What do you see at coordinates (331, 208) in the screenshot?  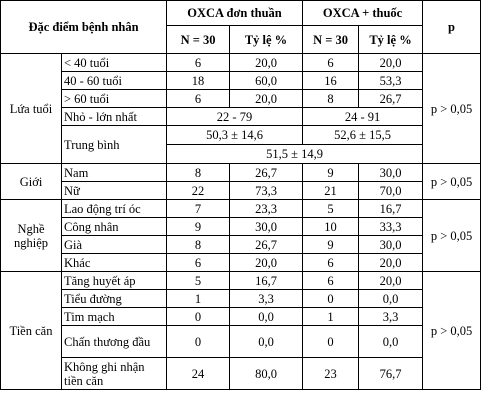 I see `cell-n2: 5` at bounding box center [331, 208].